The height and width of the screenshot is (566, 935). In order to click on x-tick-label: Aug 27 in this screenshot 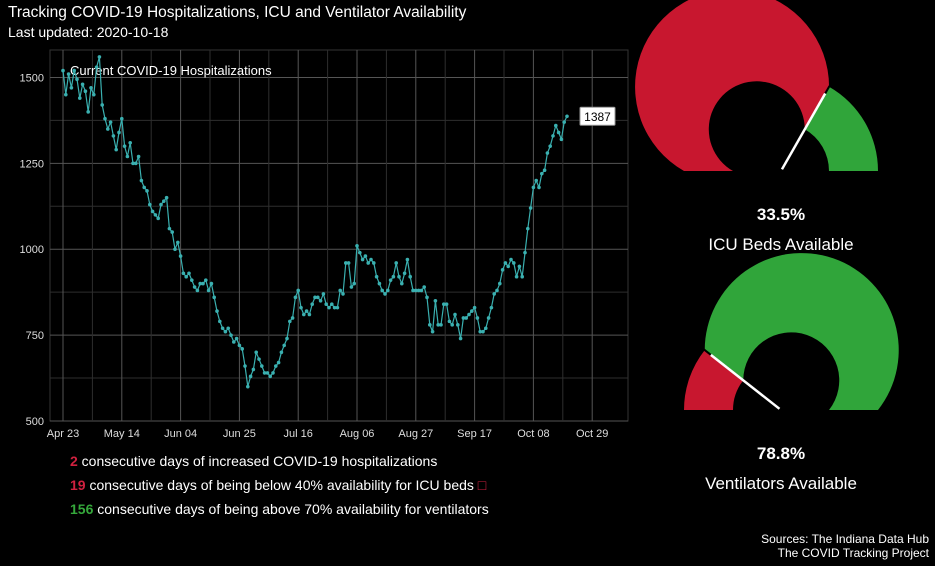, I will do `click(415, 434)`.